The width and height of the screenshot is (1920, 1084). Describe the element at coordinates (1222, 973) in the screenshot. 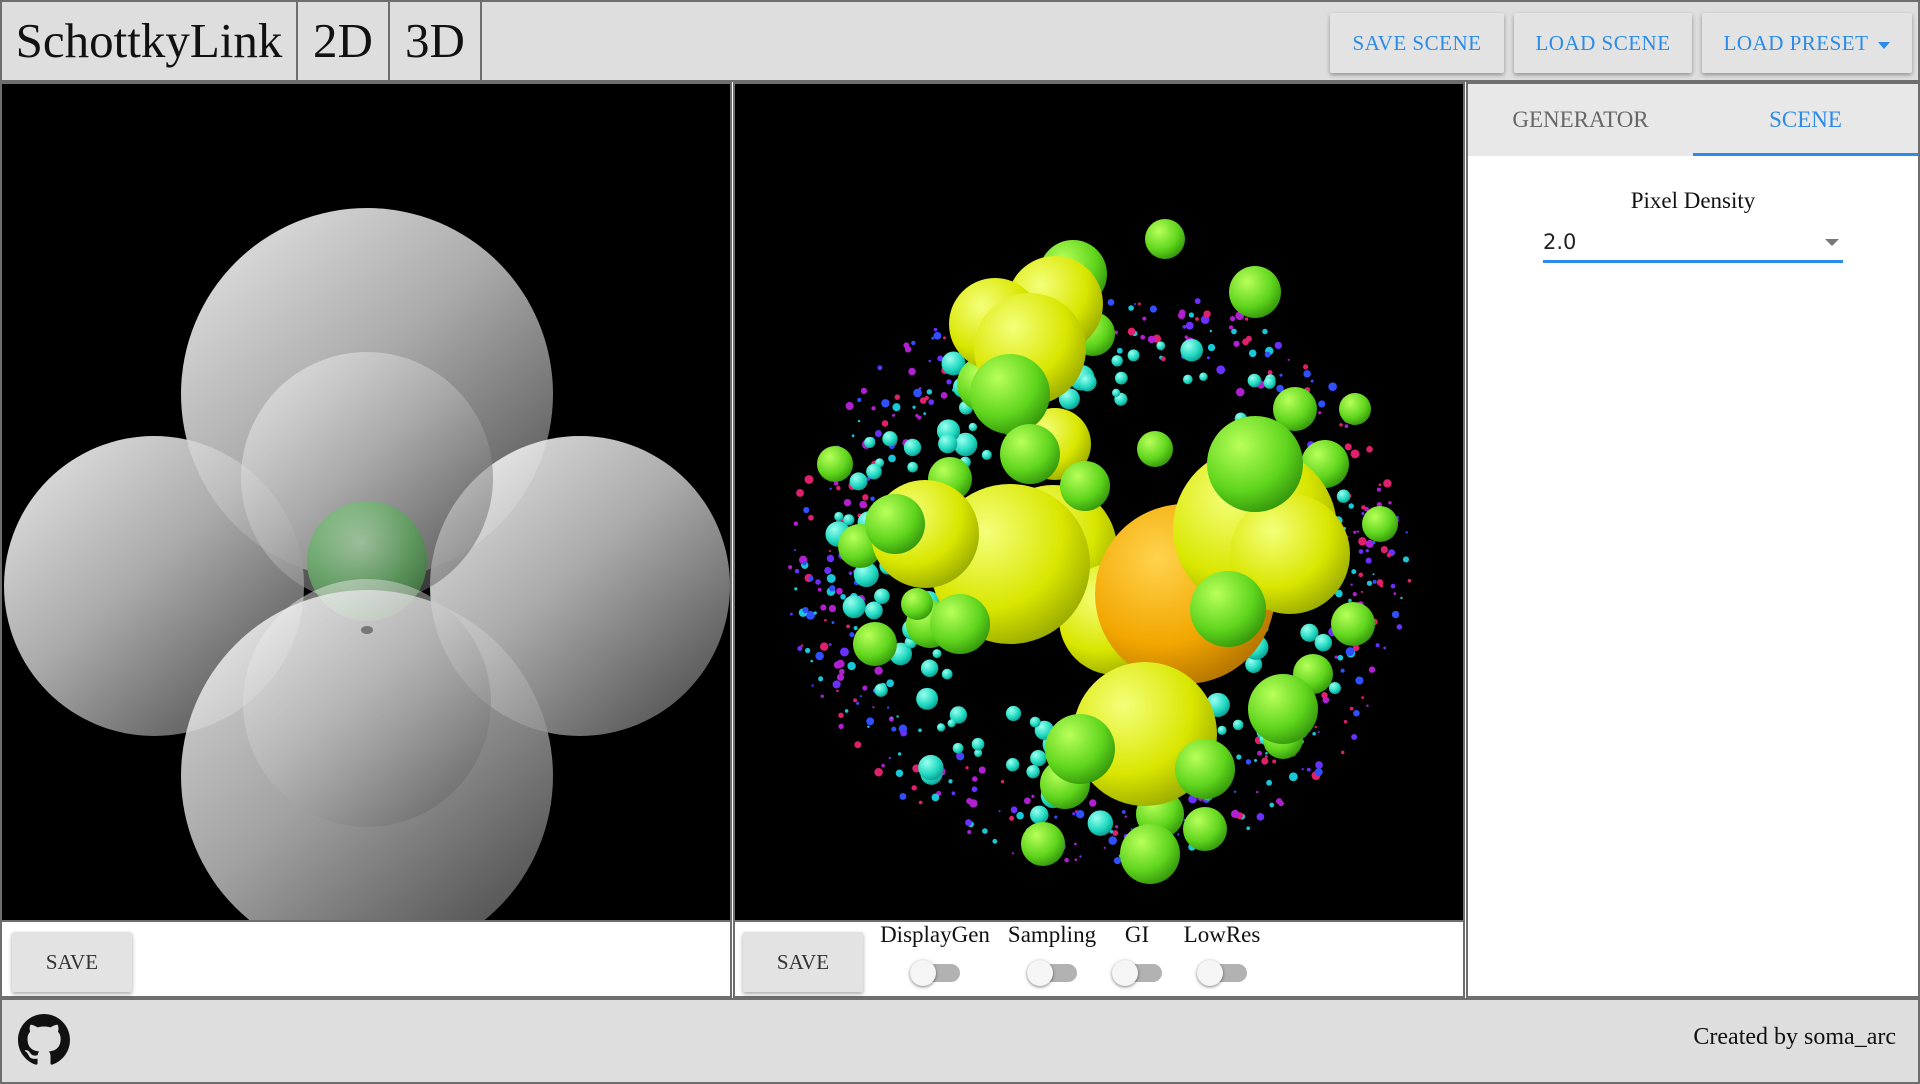

I see `toggle-lowres-switch` at that location.